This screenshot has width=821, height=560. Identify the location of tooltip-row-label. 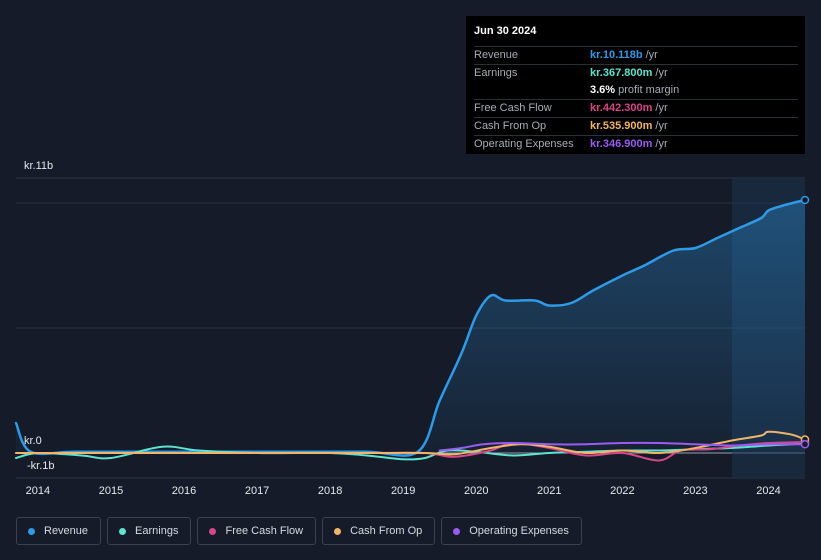
(532, 90).